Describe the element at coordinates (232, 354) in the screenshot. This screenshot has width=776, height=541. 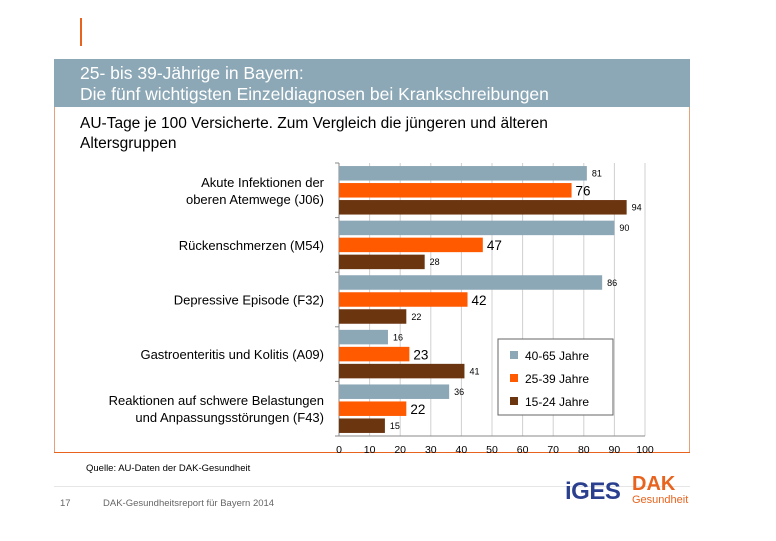
I see `category-label: Gastroenteritis und Kolitis (A09)` at that location.